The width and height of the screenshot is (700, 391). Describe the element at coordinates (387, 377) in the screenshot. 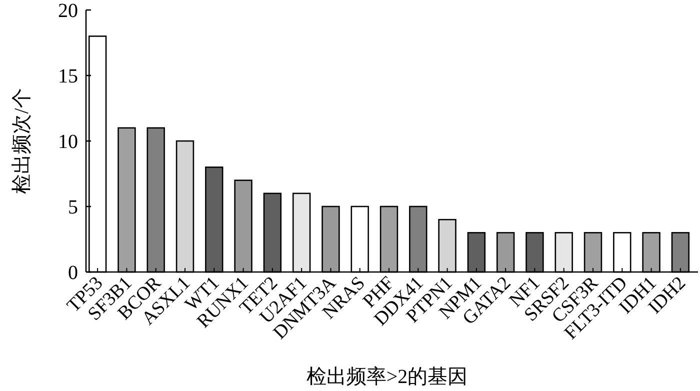

I see `x-axis-title: 检出频率>2的基因` at that location.